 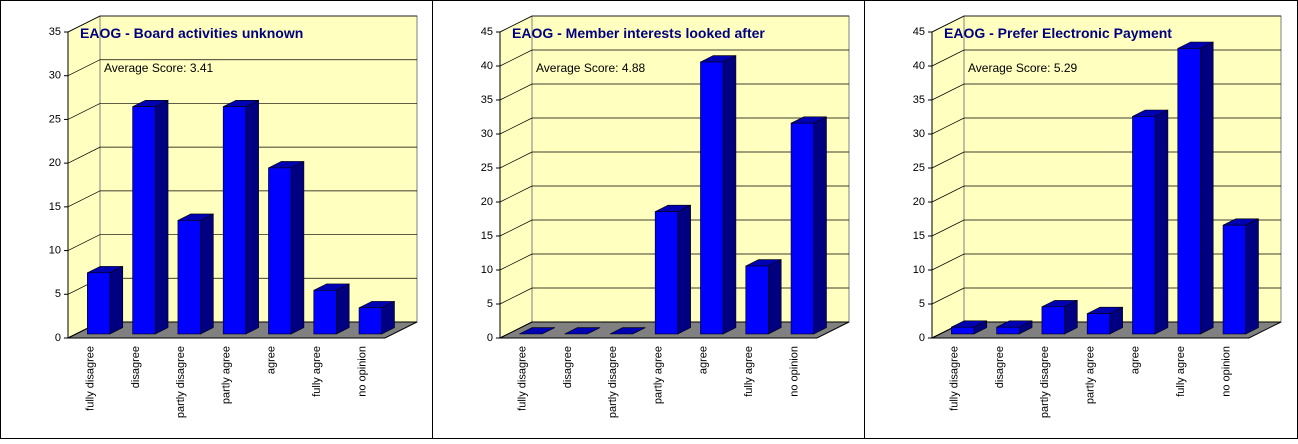 What do you see at coordinates (638, 33) in the screenshot?
I see `chart-title: EAOG - Member interests looked after` at bounding box center [638, 33].